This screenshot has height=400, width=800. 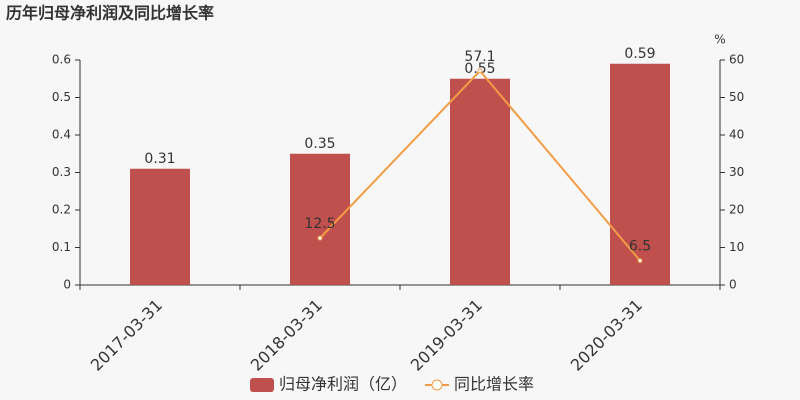 What do you see at coordinates (736, 172) in the screenshot?
I see `y2-tick-label: 30` at bounding box center [736, 172].